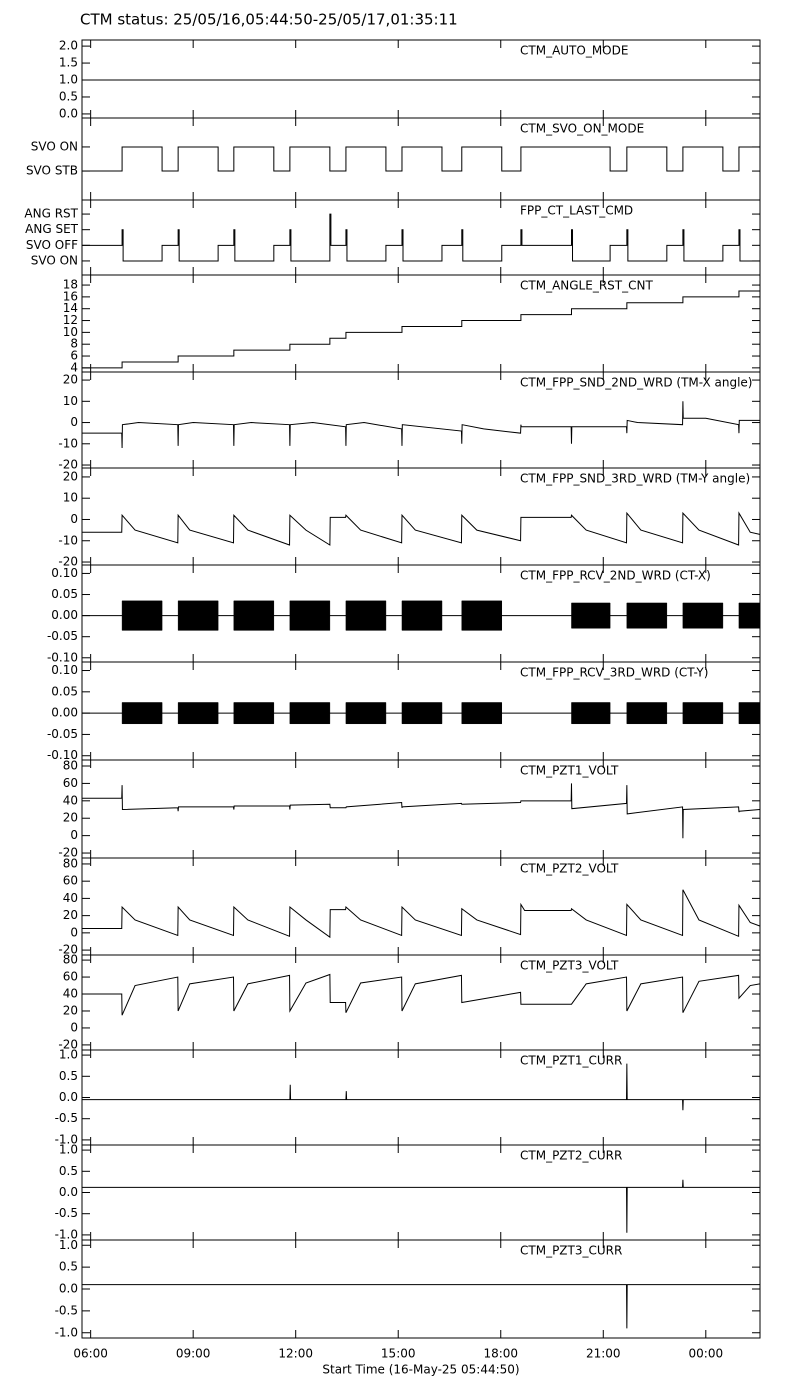 This screenshot has height=1400, width=800. I want to click on y-tick-label: 4, so click(74, 367).